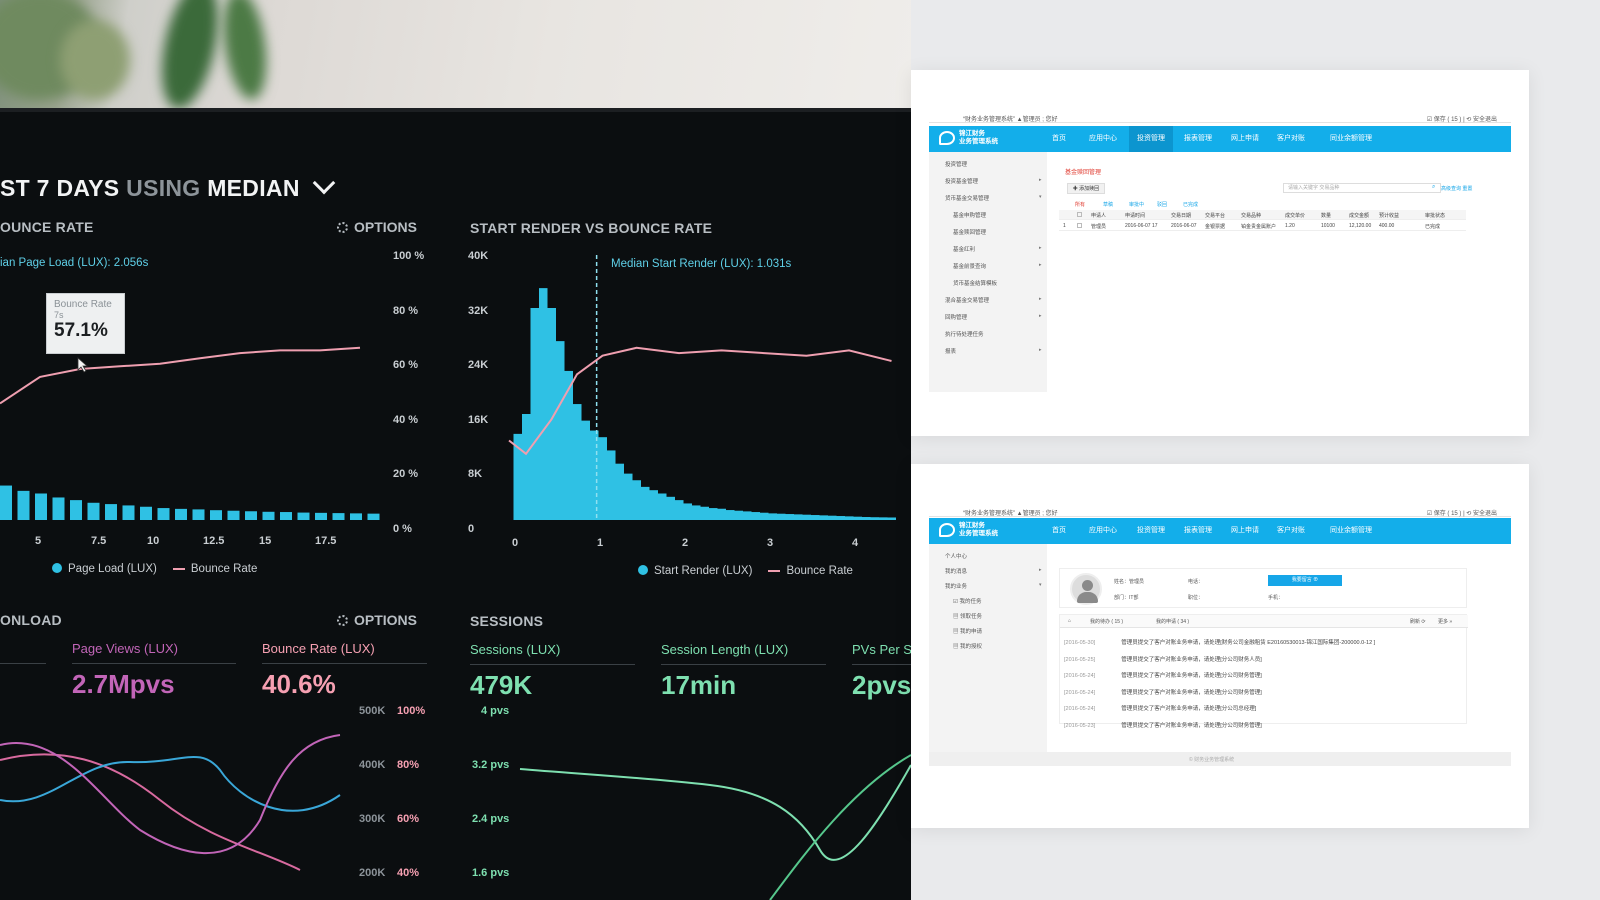 The height and width of the screenshot is (900, 1600). What do you see at coordinates (967, 301) in the screenshot?
I see `sidebar-item: 混合基金交易管理` at bounding box center [967, 301].